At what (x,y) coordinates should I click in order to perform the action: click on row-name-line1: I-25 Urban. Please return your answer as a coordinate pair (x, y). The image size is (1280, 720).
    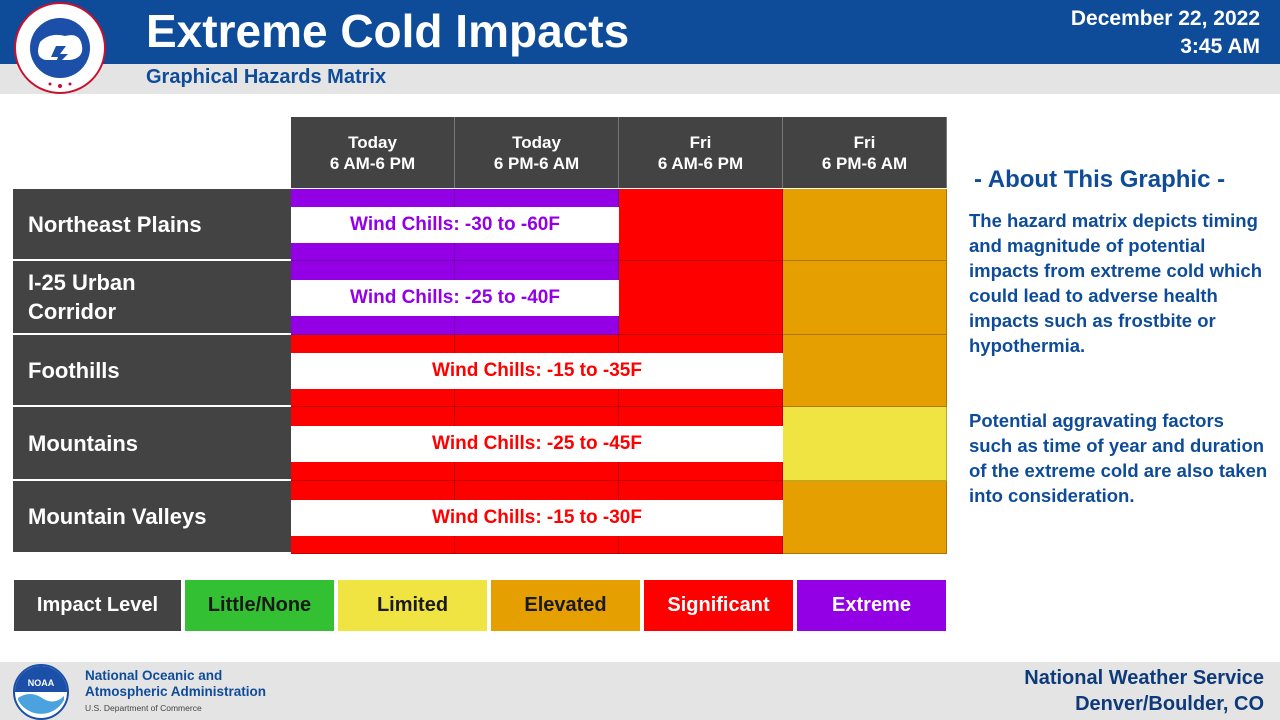
    Looking at the image, I should click on (82, 282).